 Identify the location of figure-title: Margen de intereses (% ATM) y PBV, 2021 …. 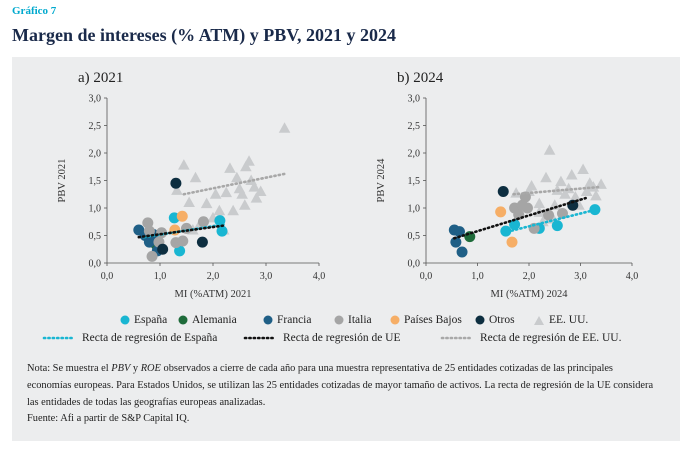
(204, 35).